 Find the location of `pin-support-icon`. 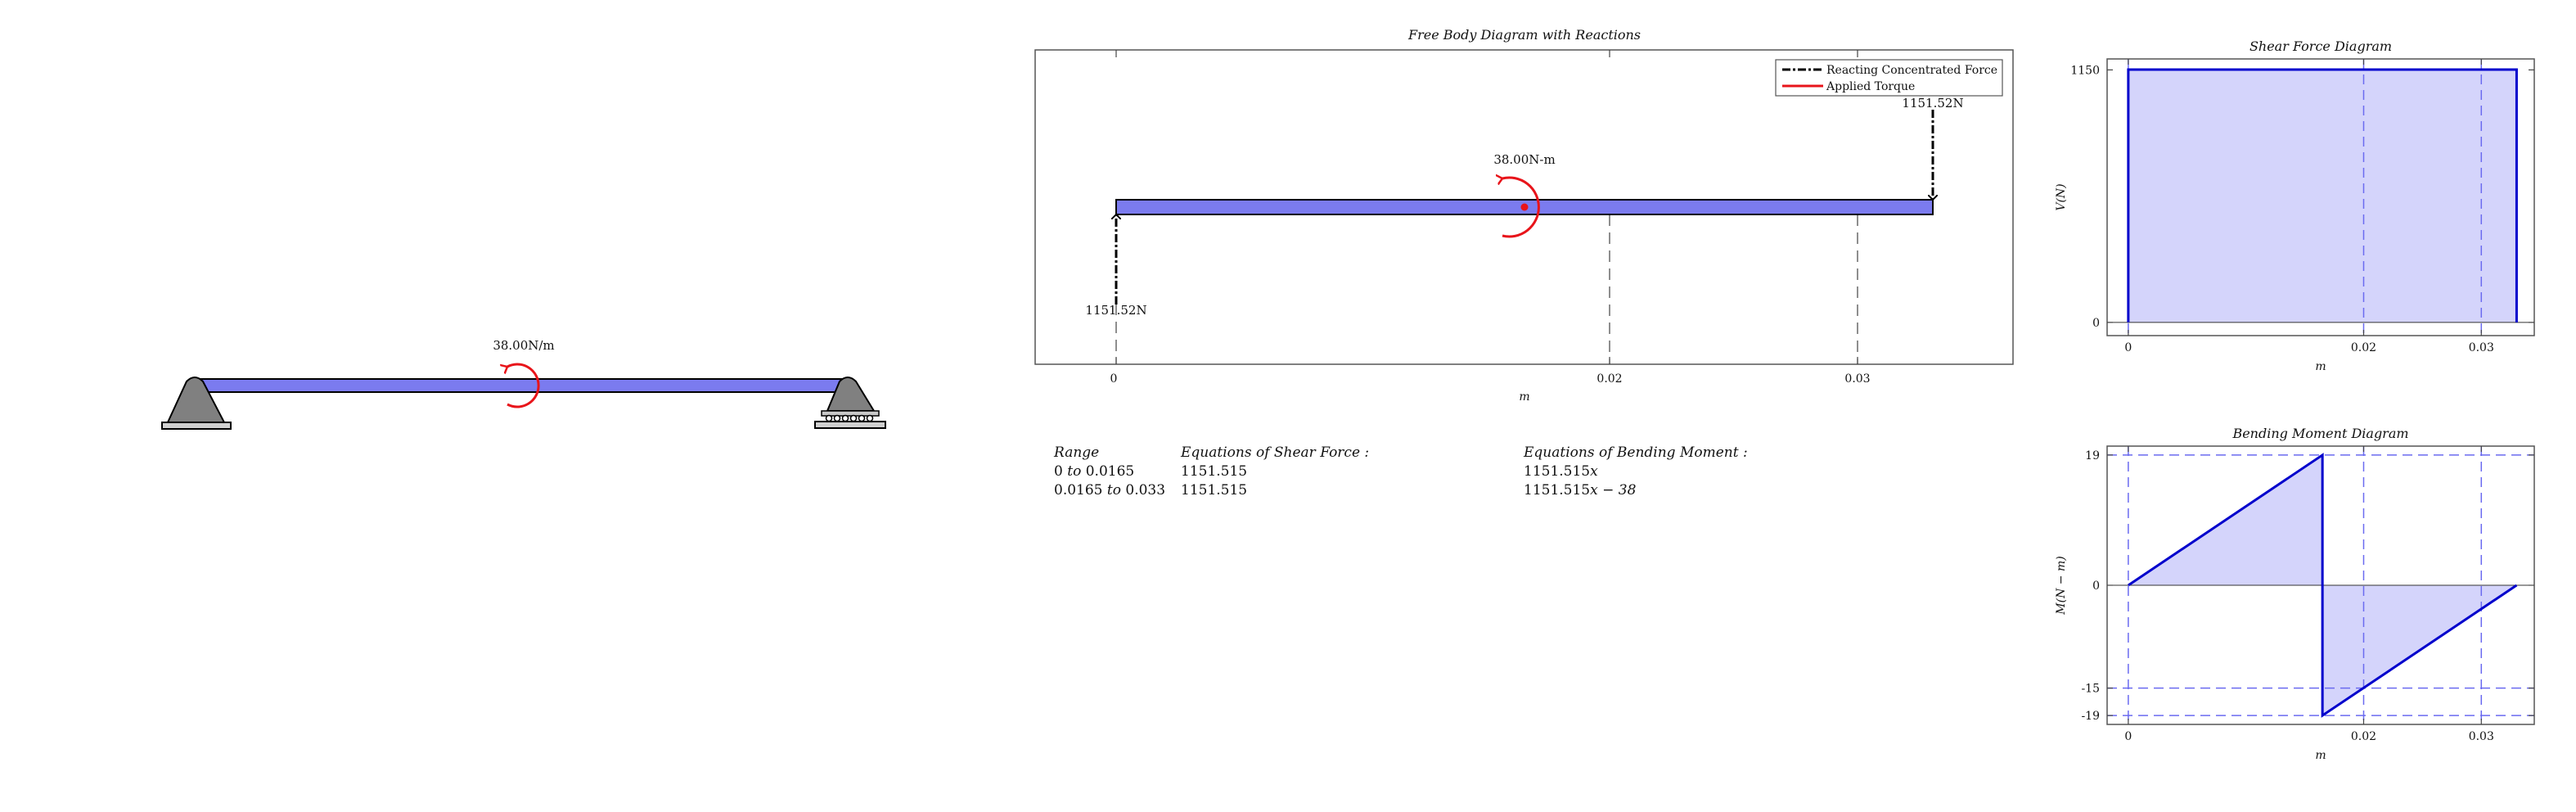

pin-support-icon is located at coordinates (196, 404).